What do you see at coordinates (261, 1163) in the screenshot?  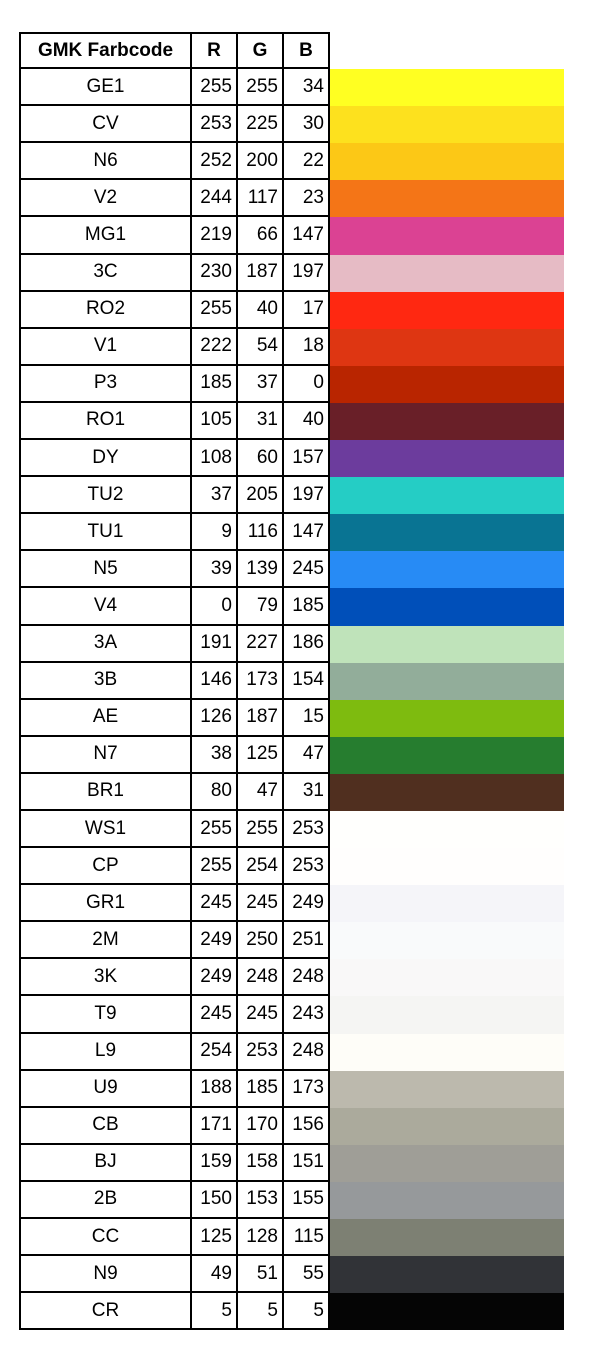 I see `value-g: 158` at bounding box center [261, 1163].